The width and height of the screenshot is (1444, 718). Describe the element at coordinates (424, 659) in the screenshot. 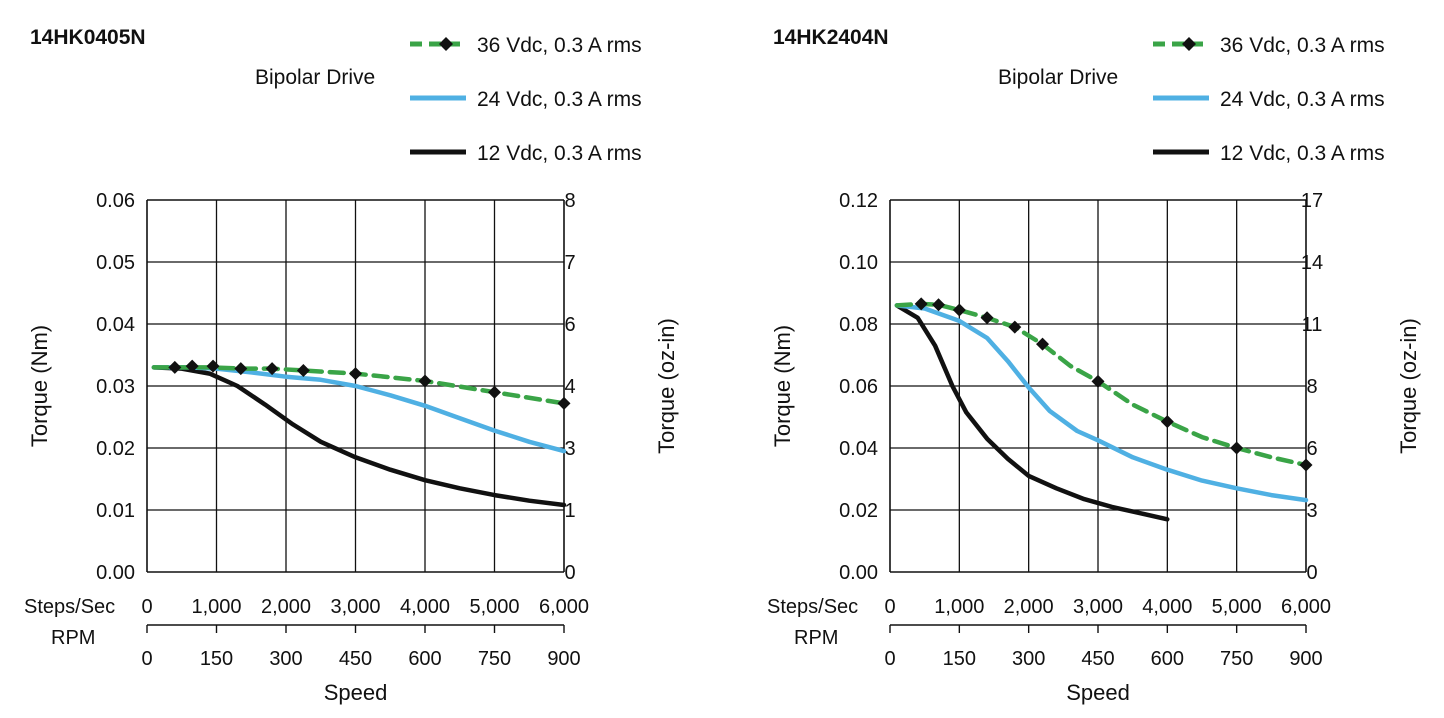

I see `x-tick-label-rpm: 600` at that location.